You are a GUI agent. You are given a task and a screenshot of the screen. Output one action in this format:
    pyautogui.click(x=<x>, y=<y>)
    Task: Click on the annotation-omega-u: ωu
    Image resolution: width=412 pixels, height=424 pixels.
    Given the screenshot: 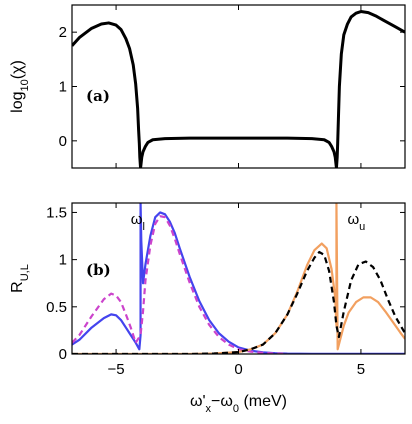 What is the action you would take?
    pyautogui.click(x=356, y=222)
    